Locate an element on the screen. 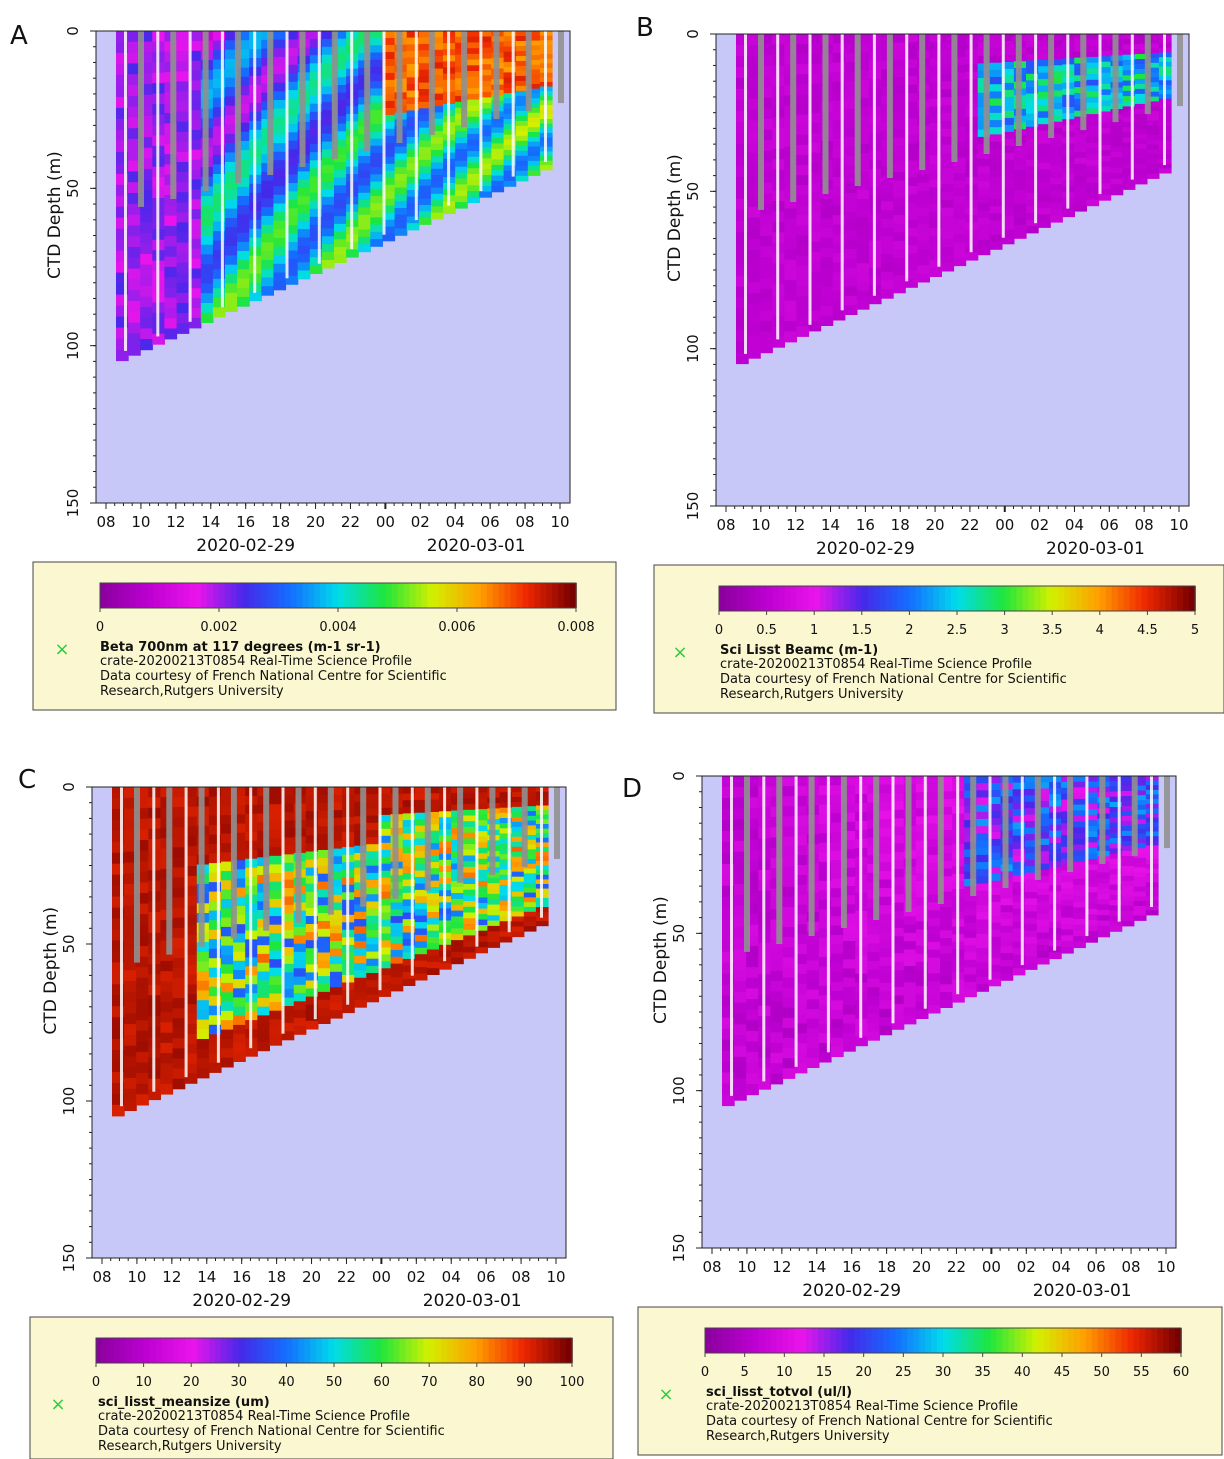 The height and width of the screenshot is (1459, 1224). panel-label: C is located at coordinates (27, 780).